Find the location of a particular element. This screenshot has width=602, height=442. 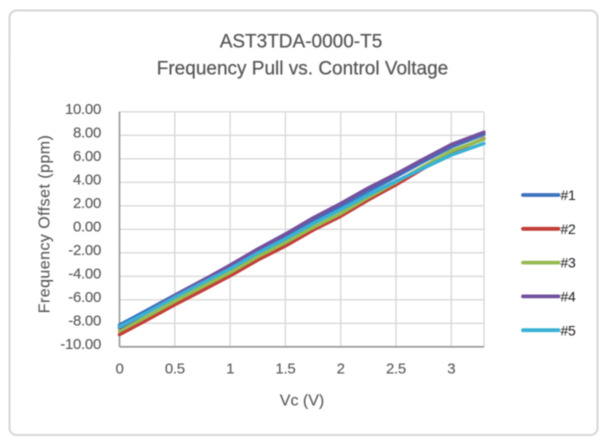

svg-text: #4 is located at coordinates (568, 297).